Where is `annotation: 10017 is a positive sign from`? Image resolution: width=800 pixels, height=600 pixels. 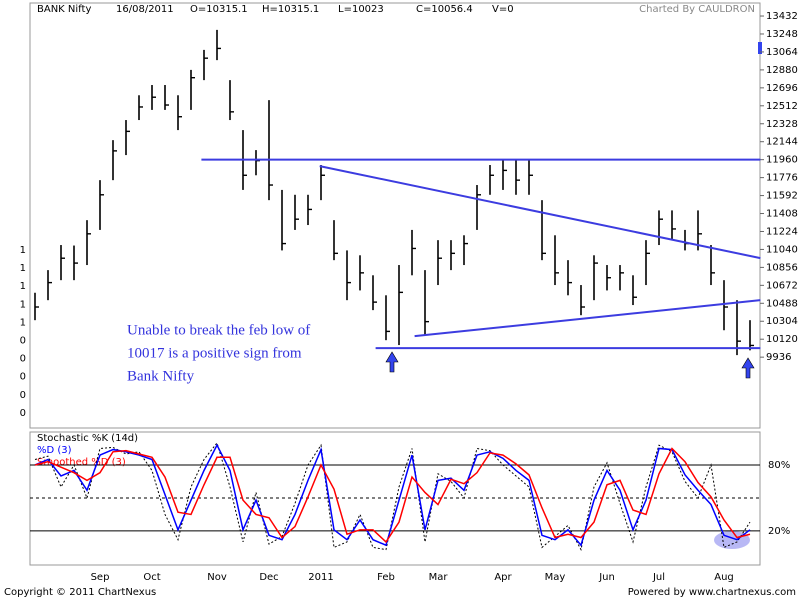 annotation: 10017 is a positive sign from is located at coordinates (214, 353).